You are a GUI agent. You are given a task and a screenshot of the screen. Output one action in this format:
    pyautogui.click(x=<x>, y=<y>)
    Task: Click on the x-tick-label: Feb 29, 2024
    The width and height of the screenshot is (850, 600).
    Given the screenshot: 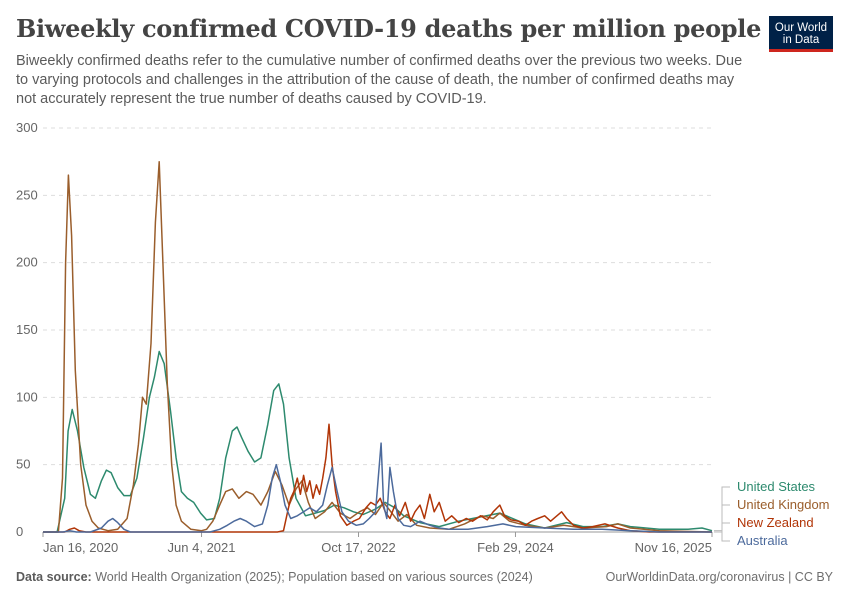 What is the action you would take?
    pyautogui.click(x=515, y=547)
    